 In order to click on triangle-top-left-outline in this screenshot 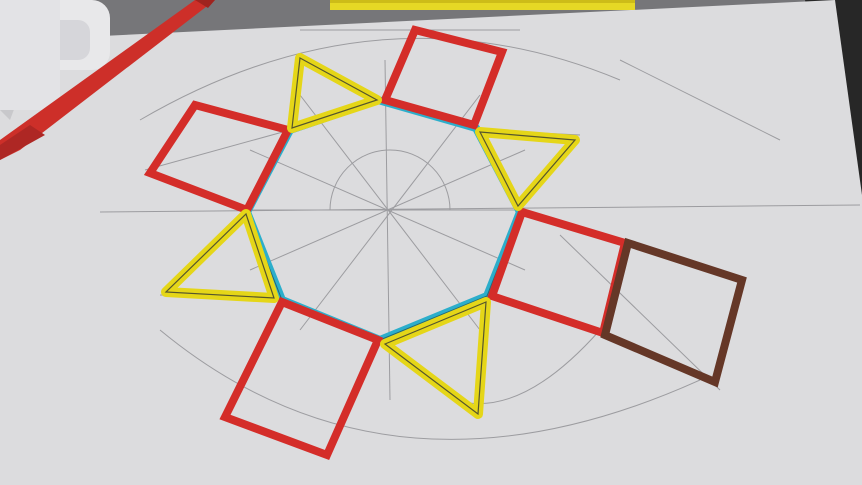, I will do `click(335, 93)`.